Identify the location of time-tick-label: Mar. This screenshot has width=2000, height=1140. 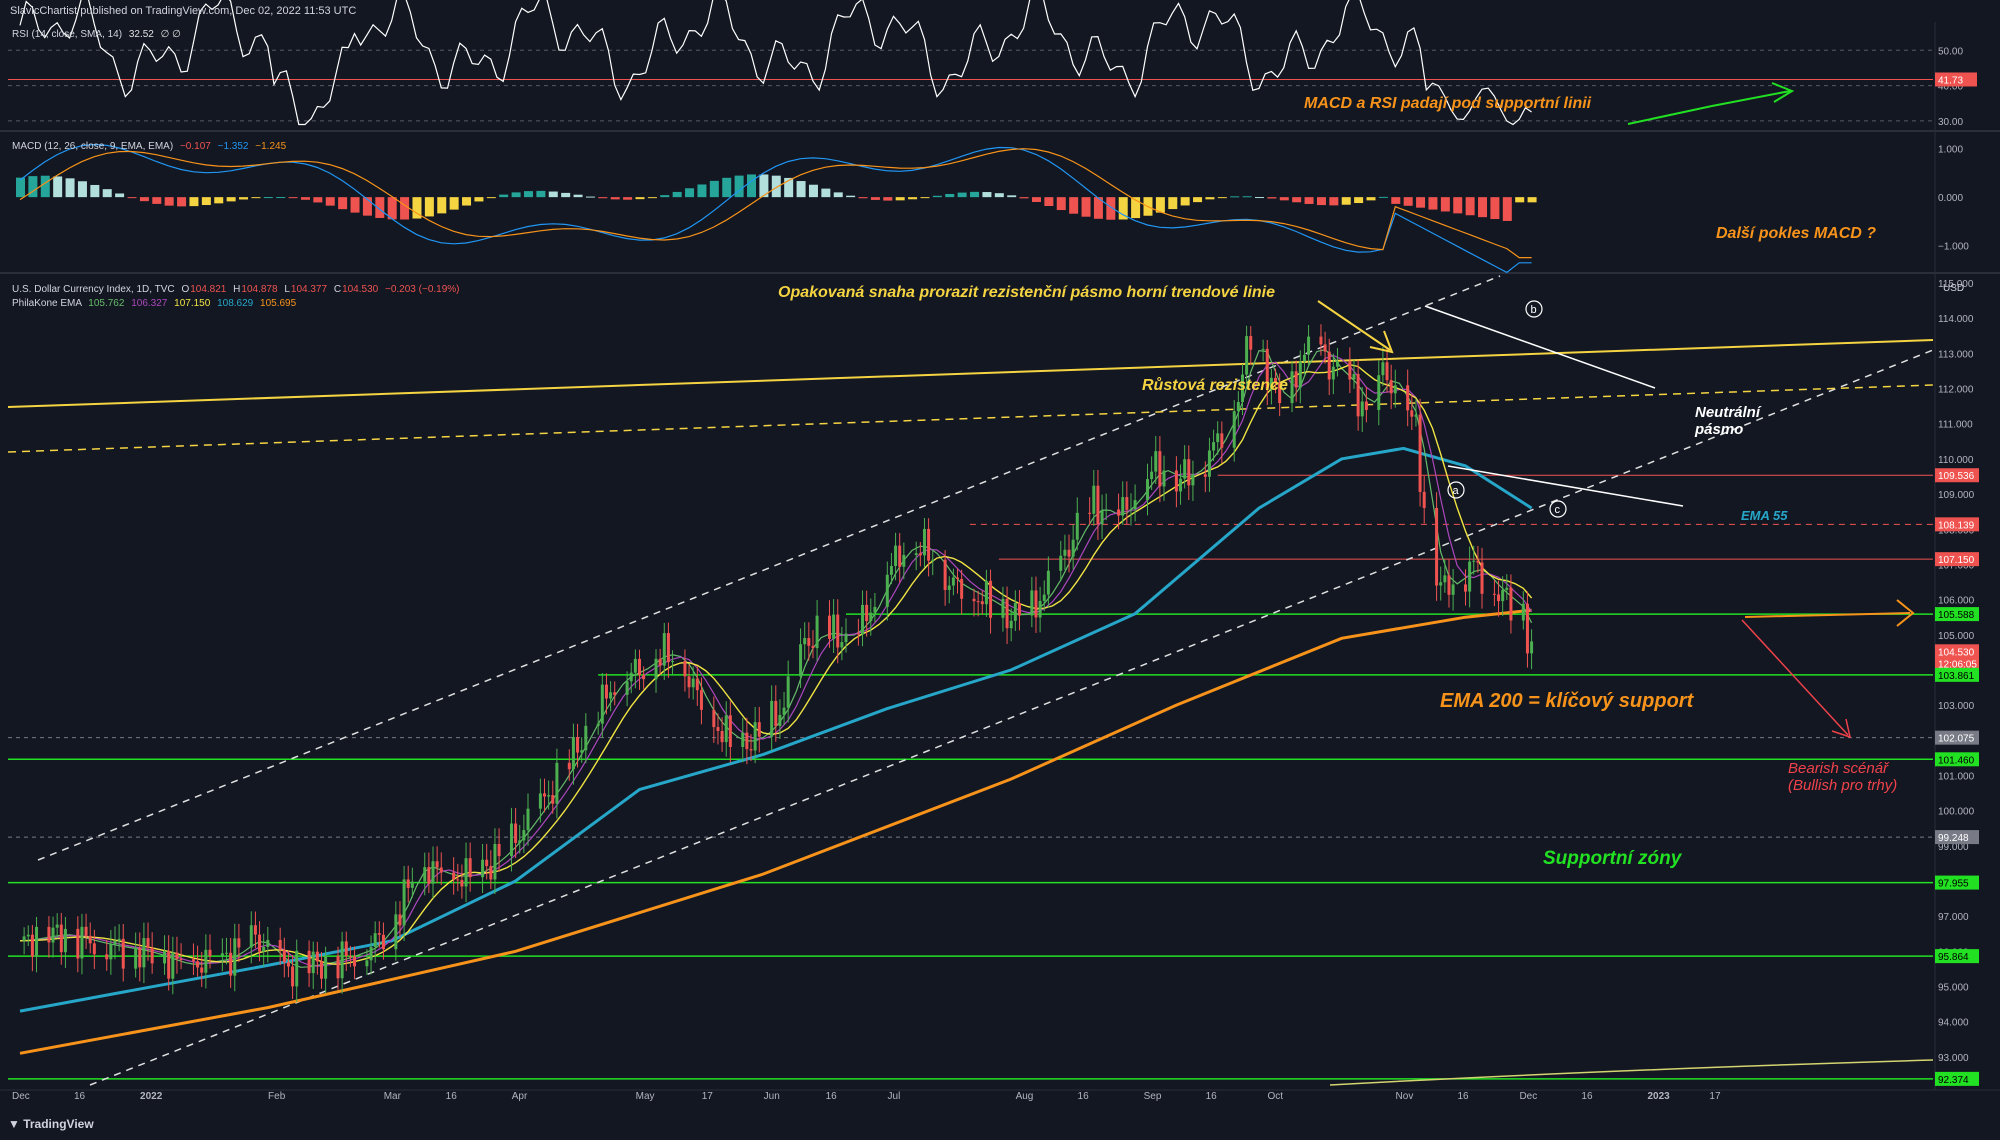
(393, 1096).